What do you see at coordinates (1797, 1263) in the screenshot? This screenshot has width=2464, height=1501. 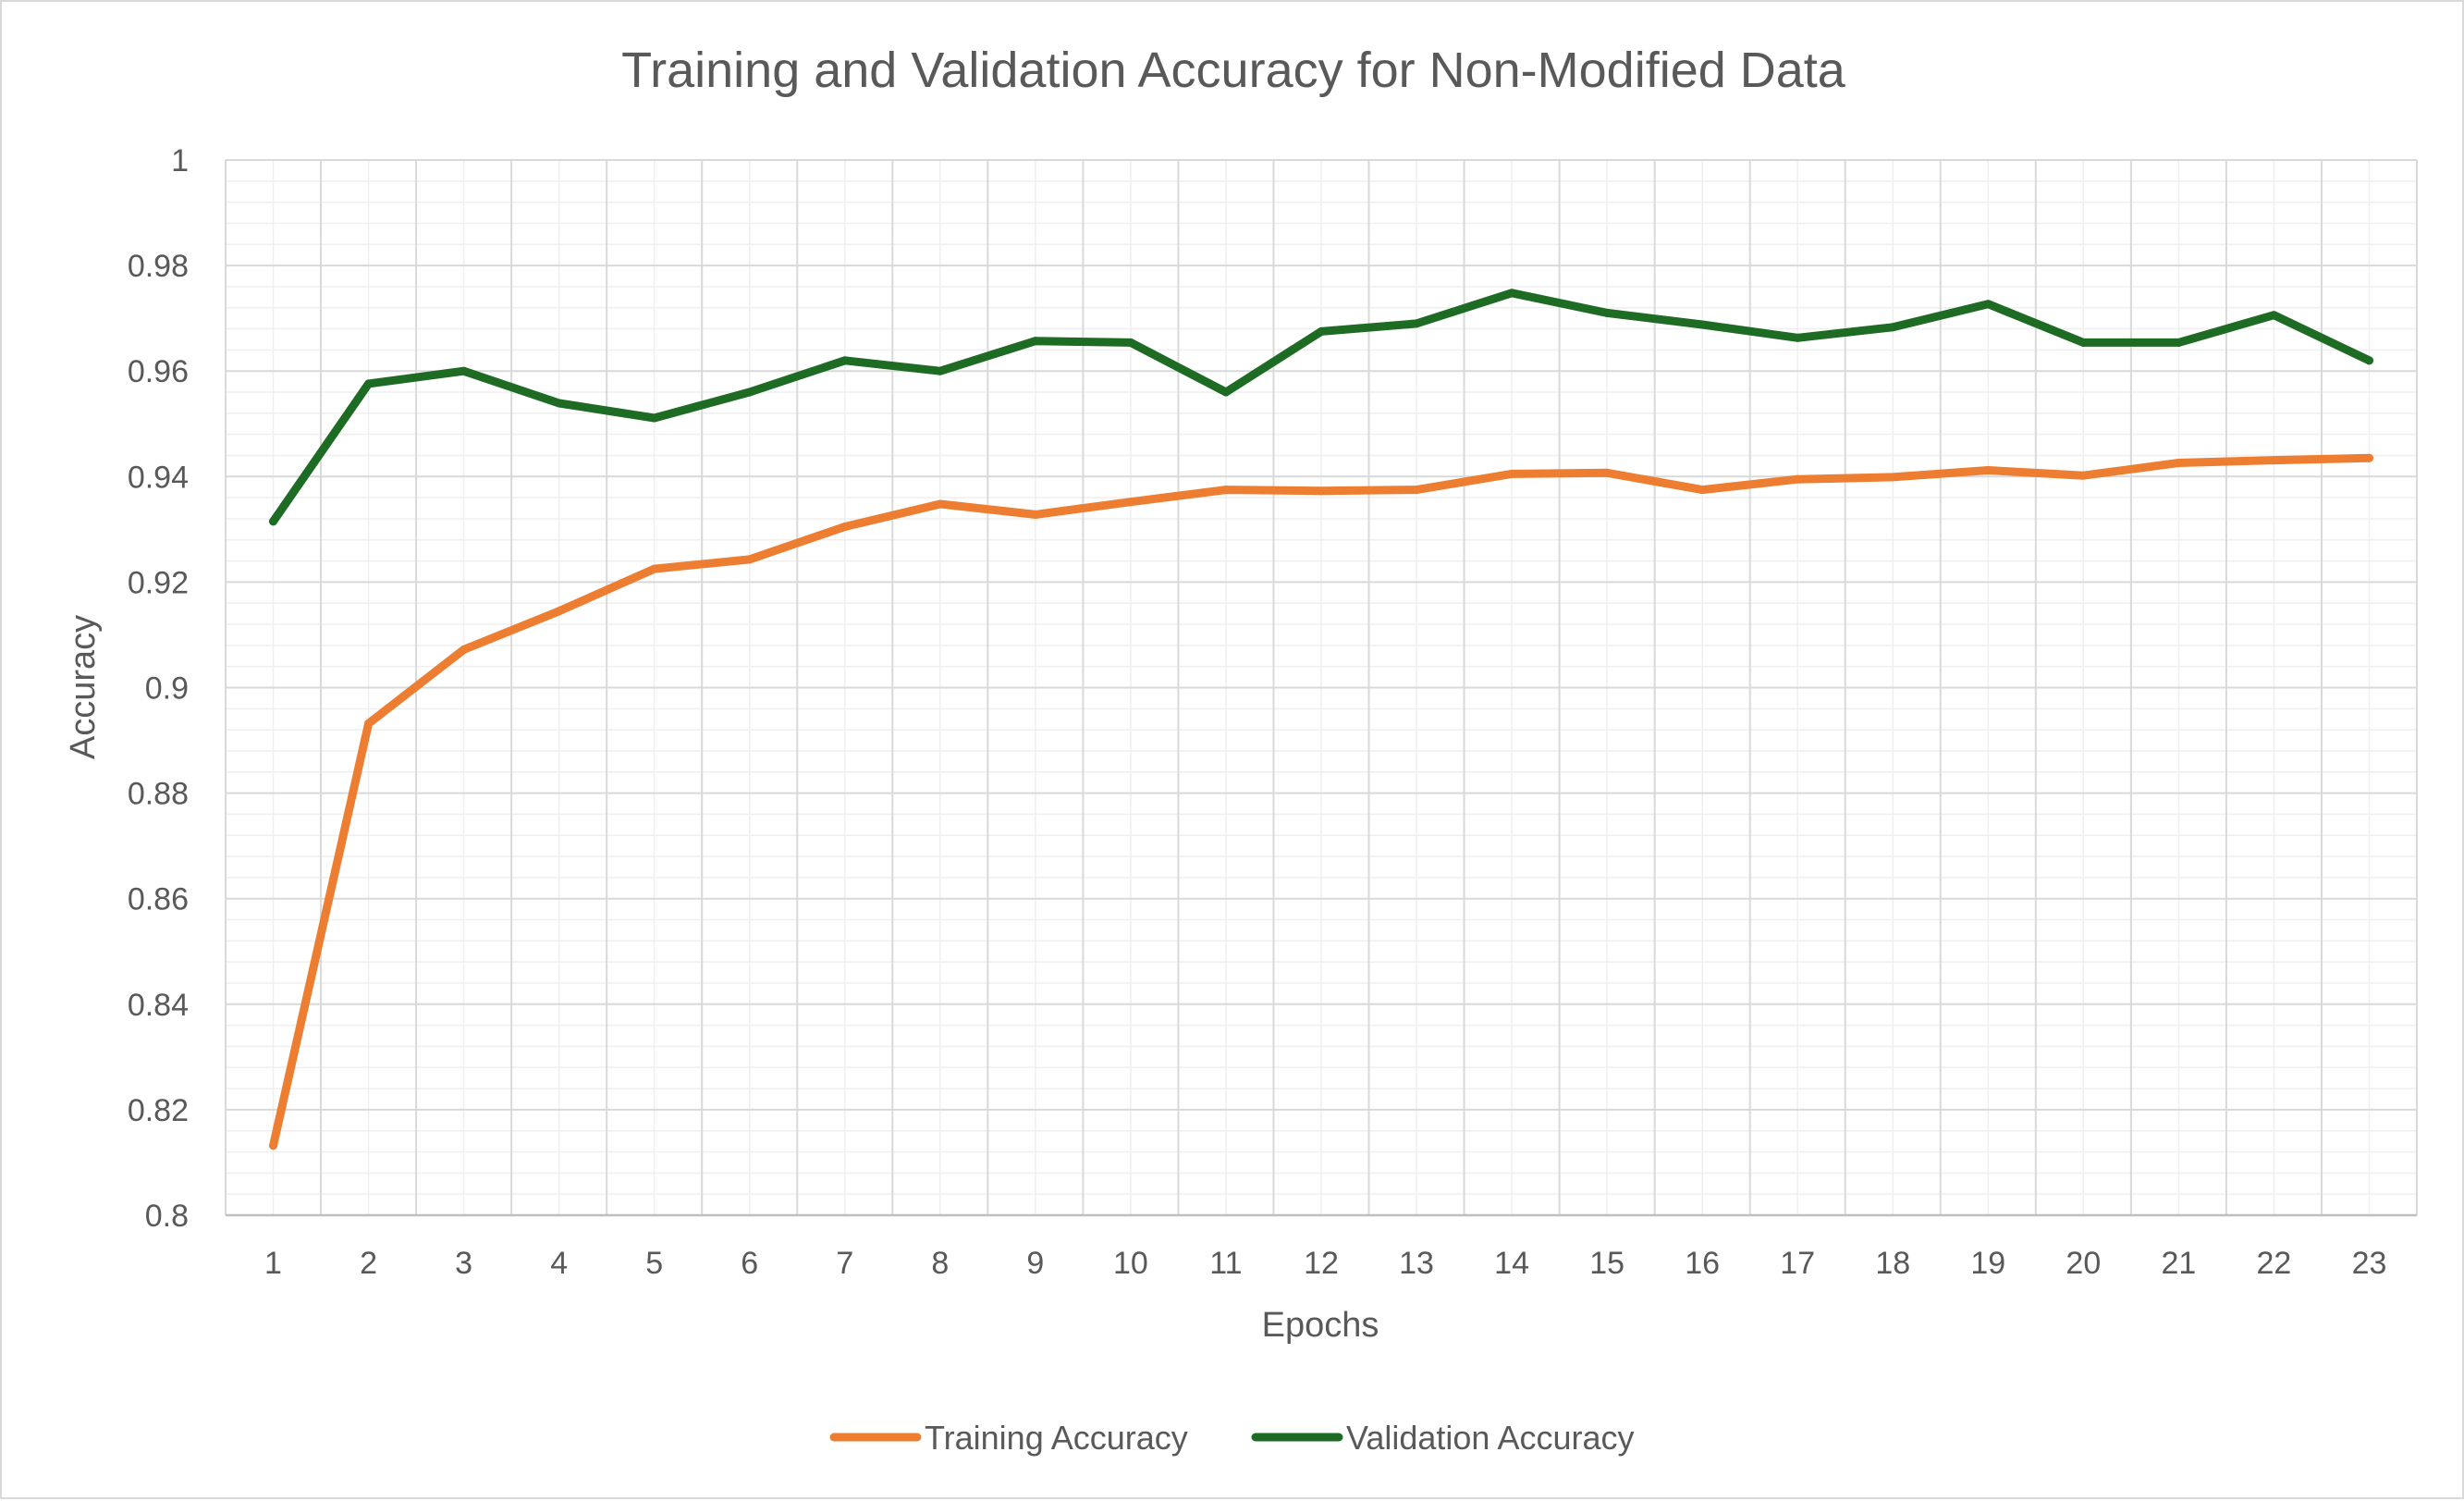 I see `x-tick-label: 17` at bounding box center [1797, 1263].